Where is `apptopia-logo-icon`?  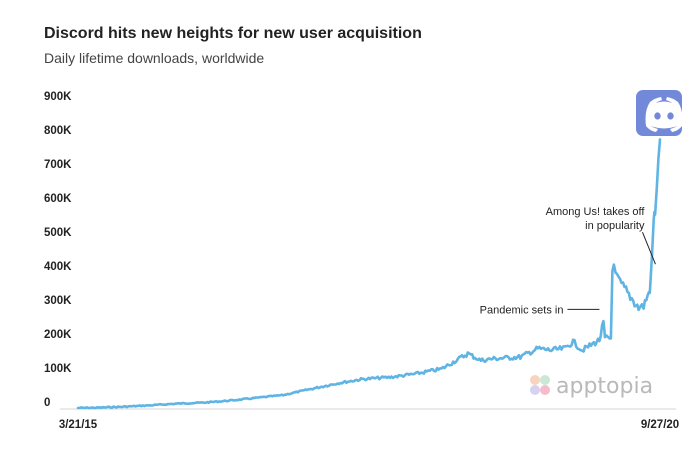 apptopia-logo-icon is located at coordinates (540, 385).